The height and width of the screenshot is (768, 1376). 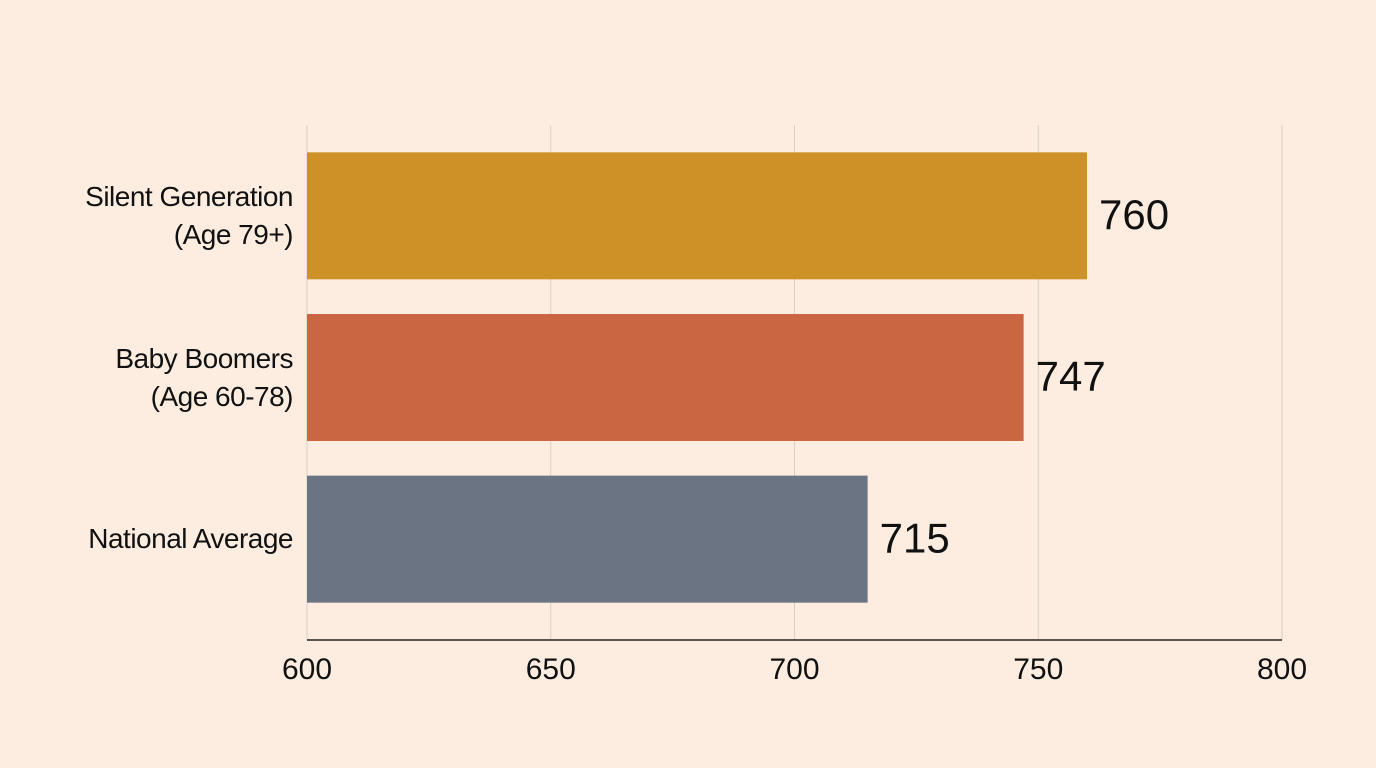 What do you see at coordinates (307, 669) in the screenshot?
I see `x-tick-label: 600` at bounding box center [307, 669].